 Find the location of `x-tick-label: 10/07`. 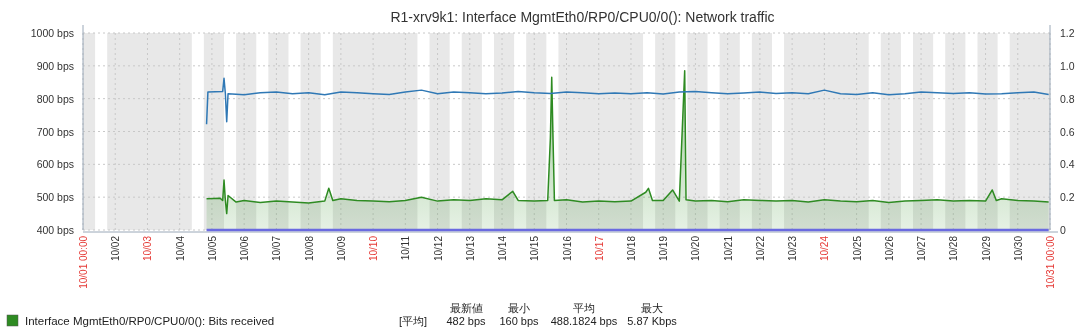

x-tick-label: 10/07 is located at coordinates (277, 248).